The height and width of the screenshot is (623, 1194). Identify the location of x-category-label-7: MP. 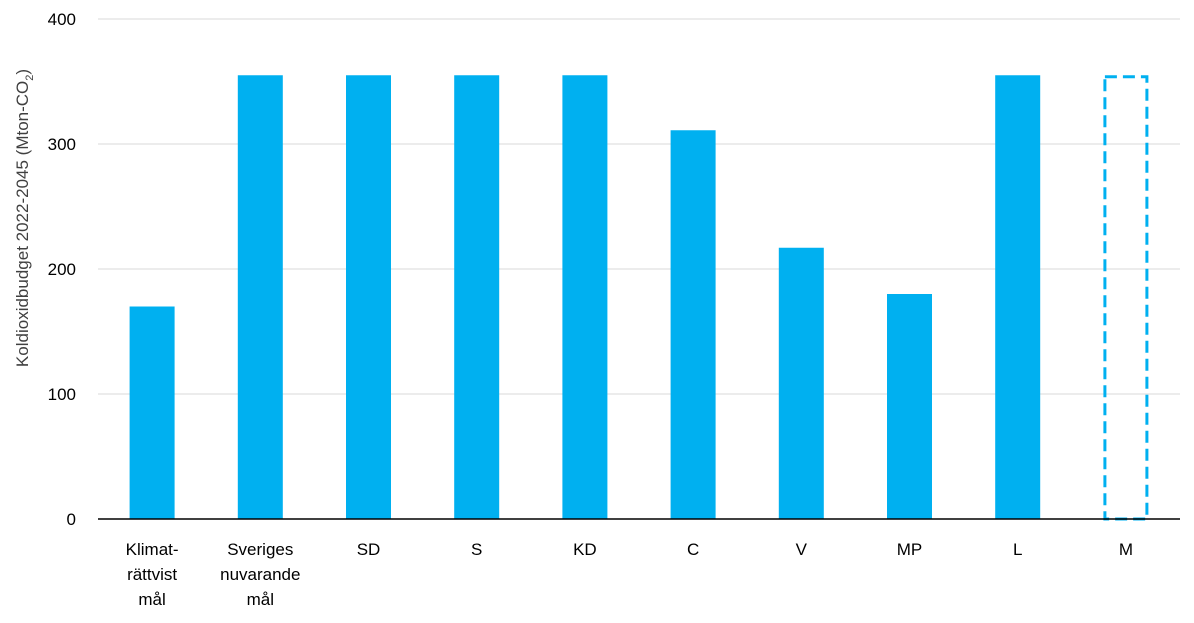
(910, 549).